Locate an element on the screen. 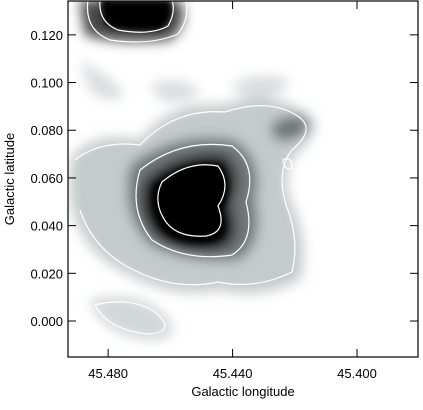 Image resolution: width=423 pixels, height=410 pixels. y-tick-label: 0.100 is located at coordinates (46, 83).